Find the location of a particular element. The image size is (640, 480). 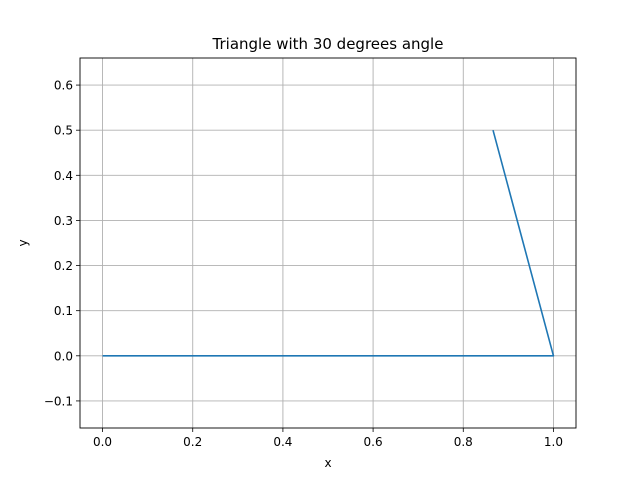

y-axis-label: y is located at coordinates (23, 242).